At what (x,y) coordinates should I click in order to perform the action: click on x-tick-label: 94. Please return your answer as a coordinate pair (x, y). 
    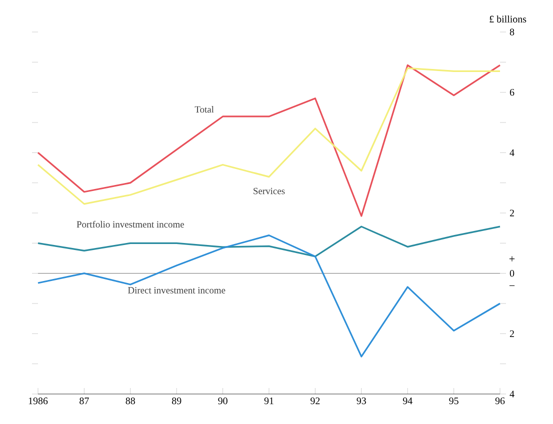
    Looking at the image, I should click on (407, 401).